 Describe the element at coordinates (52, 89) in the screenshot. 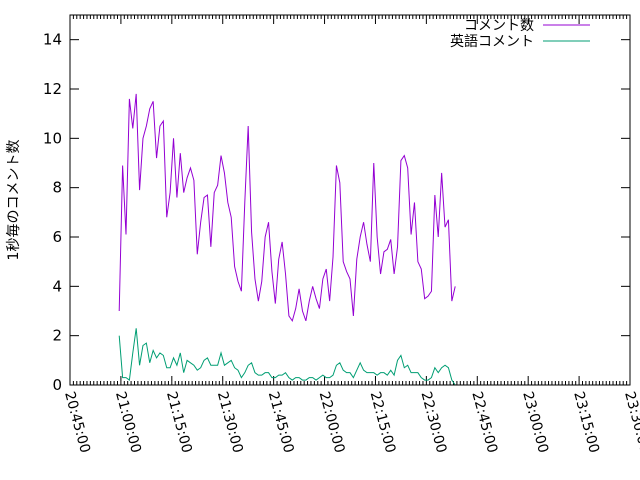

I see `y-tick-label: 12` at that location.